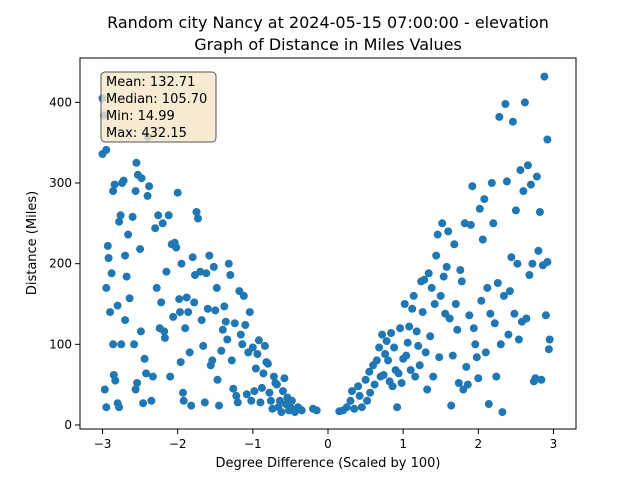 This screenshot has height=484, width=640. Describe the element at coordinates (328, 44) in the screenshot. I see `chart-subtitle: Graph of Distance in Miles Values` at that location.